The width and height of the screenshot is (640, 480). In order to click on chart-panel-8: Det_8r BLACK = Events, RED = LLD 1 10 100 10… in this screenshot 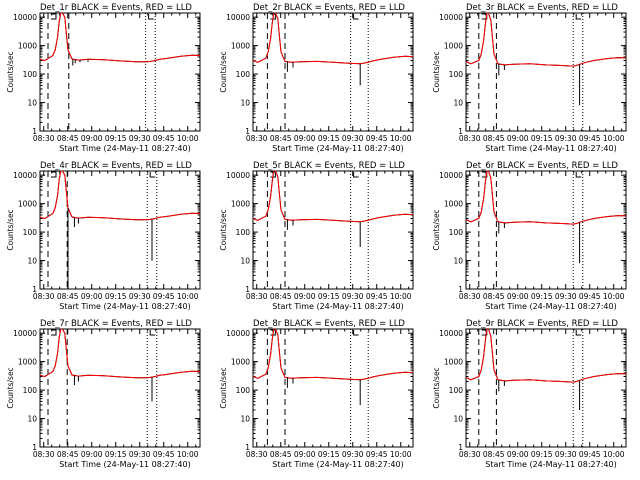, I will do `click(316, 394)`.